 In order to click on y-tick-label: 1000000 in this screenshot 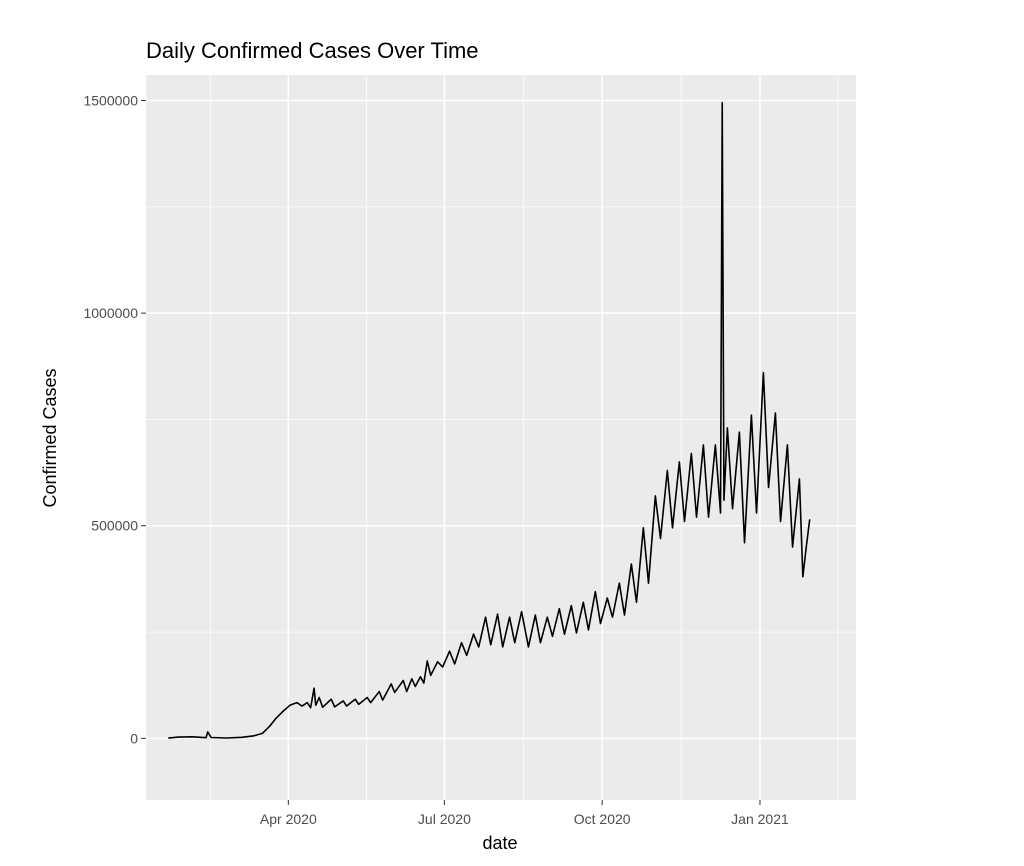, I will do `click(110, 313)`.